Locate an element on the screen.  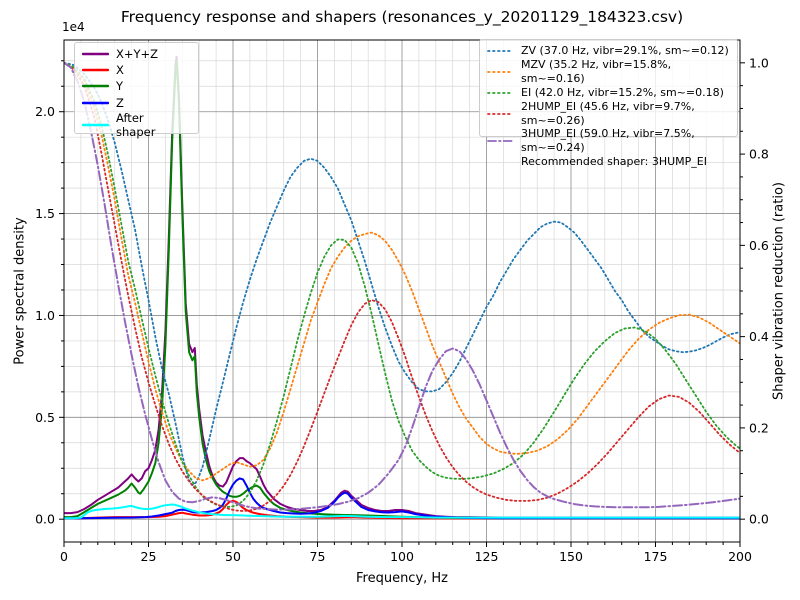
x-tick-label: 100 is located at coordinates (402, 556).